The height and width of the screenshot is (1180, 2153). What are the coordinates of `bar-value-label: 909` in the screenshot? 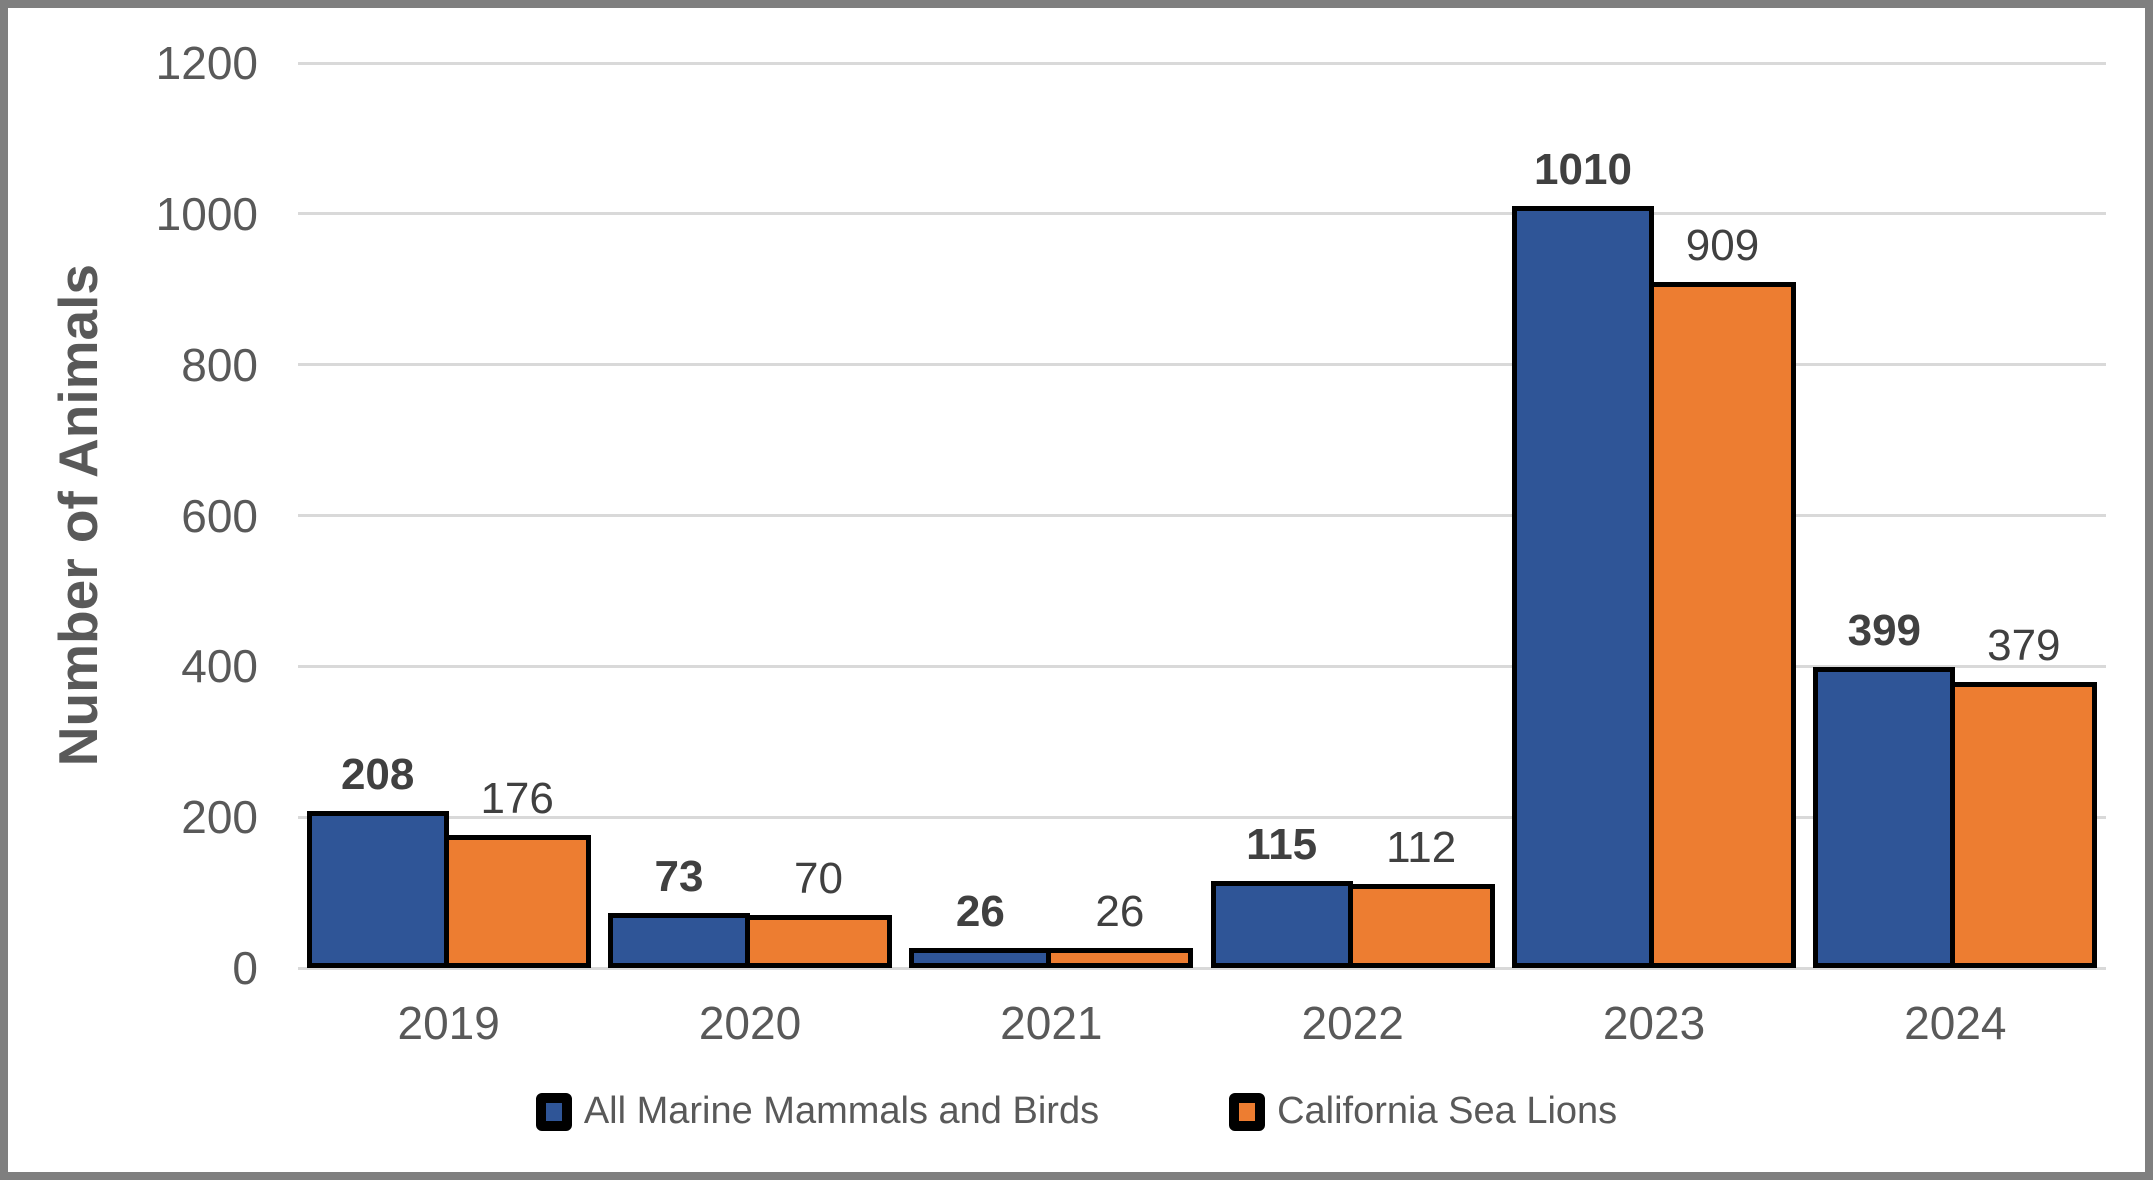 It's located at (1722, 246).